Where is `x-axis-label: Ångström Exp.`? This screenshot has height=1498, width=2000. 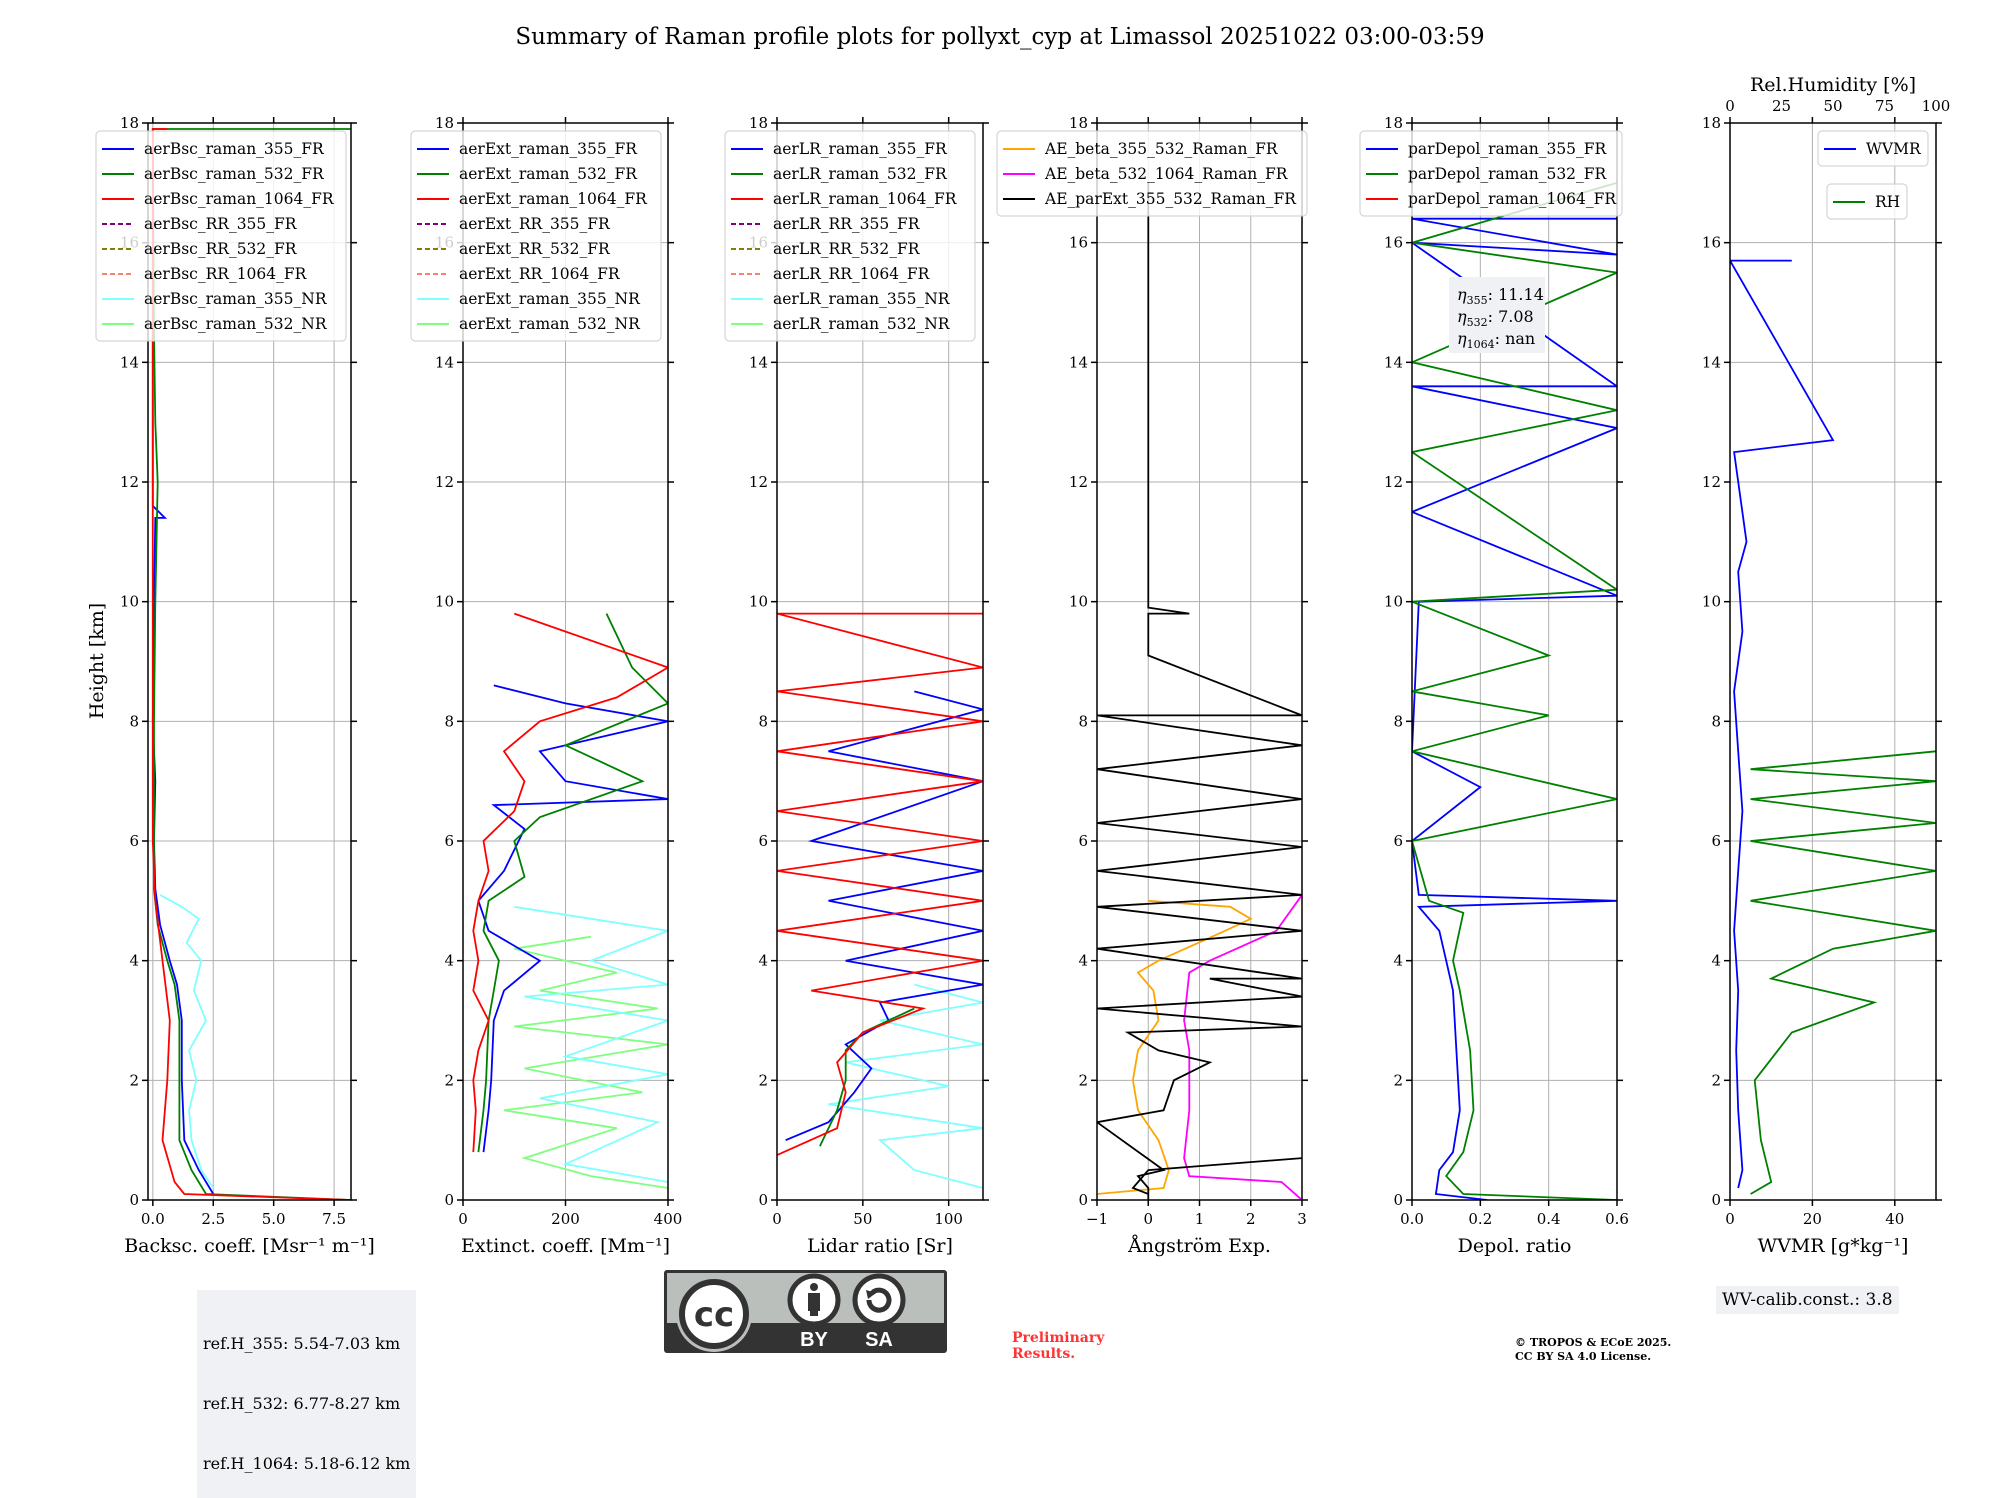
x-axis-label: Ångström Exp. is located at coordinates (1199, 1246).